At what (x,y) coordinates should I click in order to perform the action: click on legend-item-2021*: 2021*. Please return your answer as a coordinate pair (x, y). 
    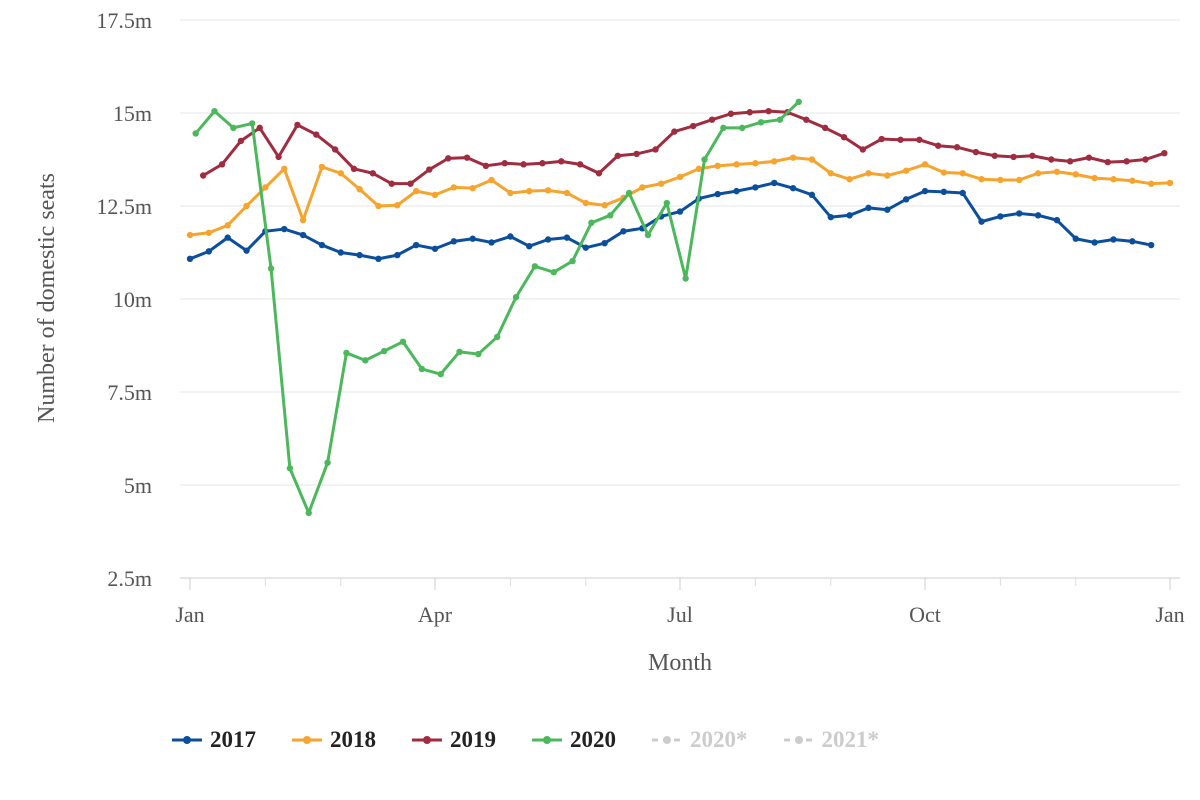
    Looking at the image, I should click on (831, 740).